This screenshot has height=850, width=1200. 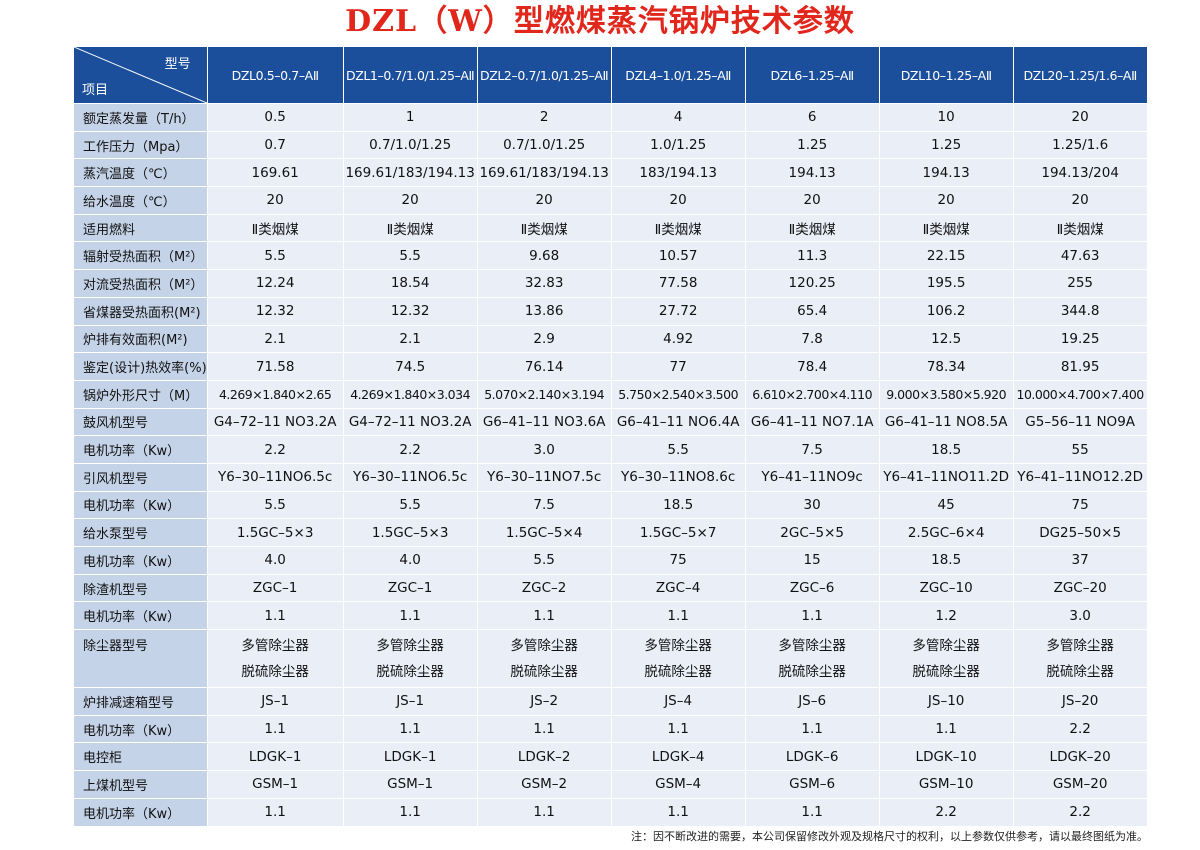 I want to click on table-cell: 2, so click(x=544, y=117).